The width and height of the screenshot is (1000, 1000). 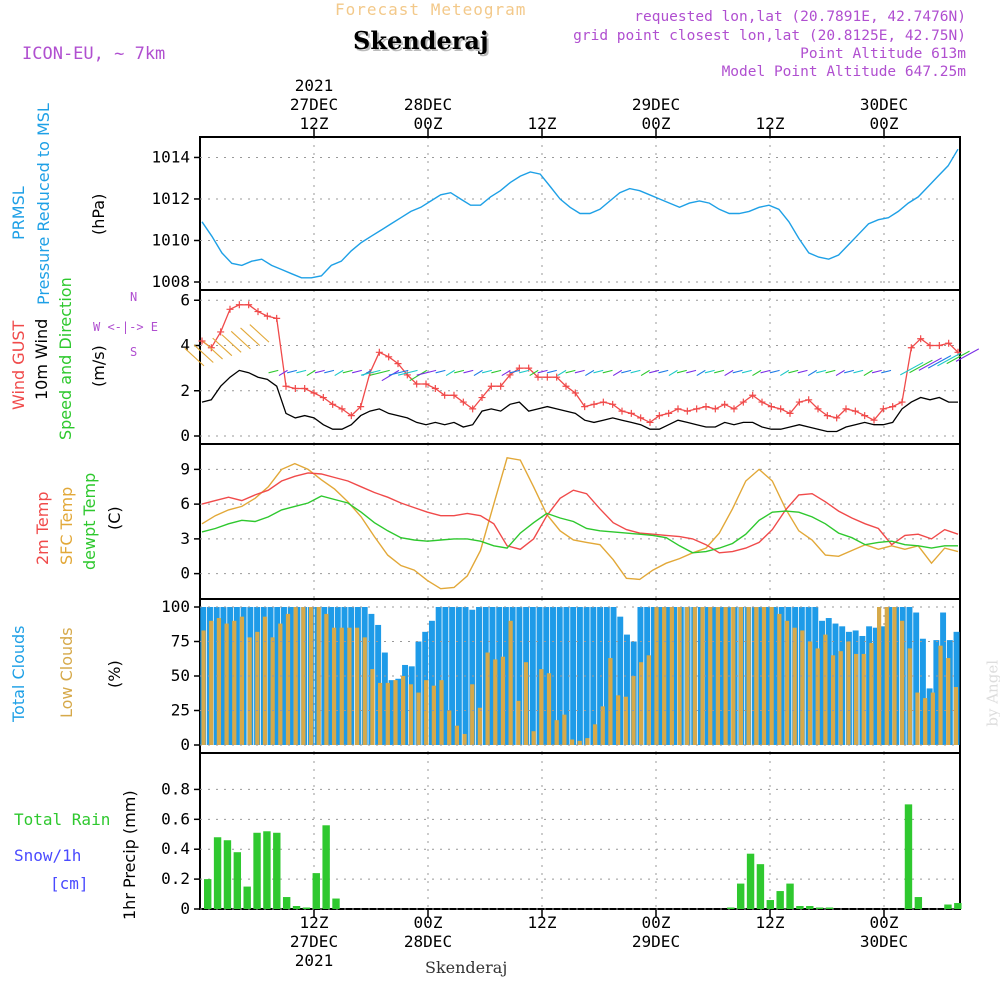 What do you see at coordinates (66, 525) in the screenshot?
I see `temp-sfc-label: SFC Temp` at bounding box center [66, 525].